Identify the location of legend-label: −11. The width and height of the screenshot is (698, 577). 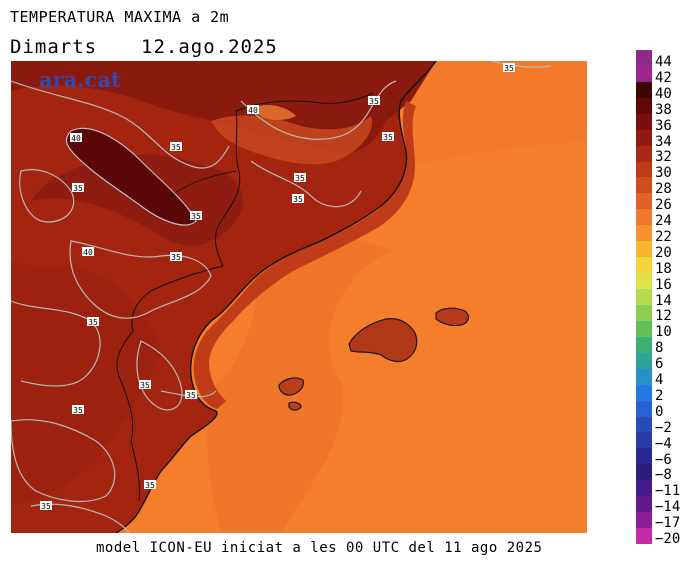
(668, 491).